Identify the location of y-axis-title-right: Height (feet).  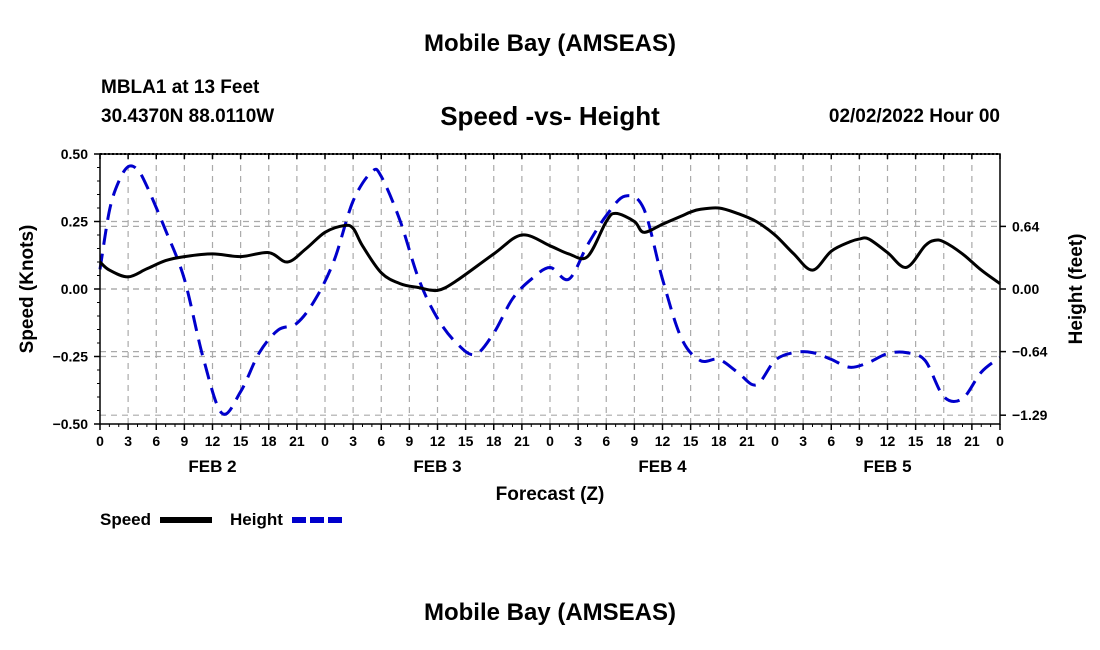
(1076, 289).